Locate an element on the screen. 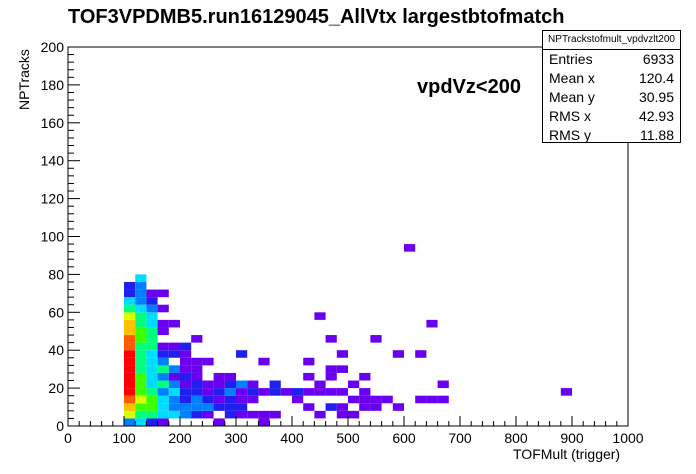  stats-value: 42.93 is located at coordinates (656, 116).